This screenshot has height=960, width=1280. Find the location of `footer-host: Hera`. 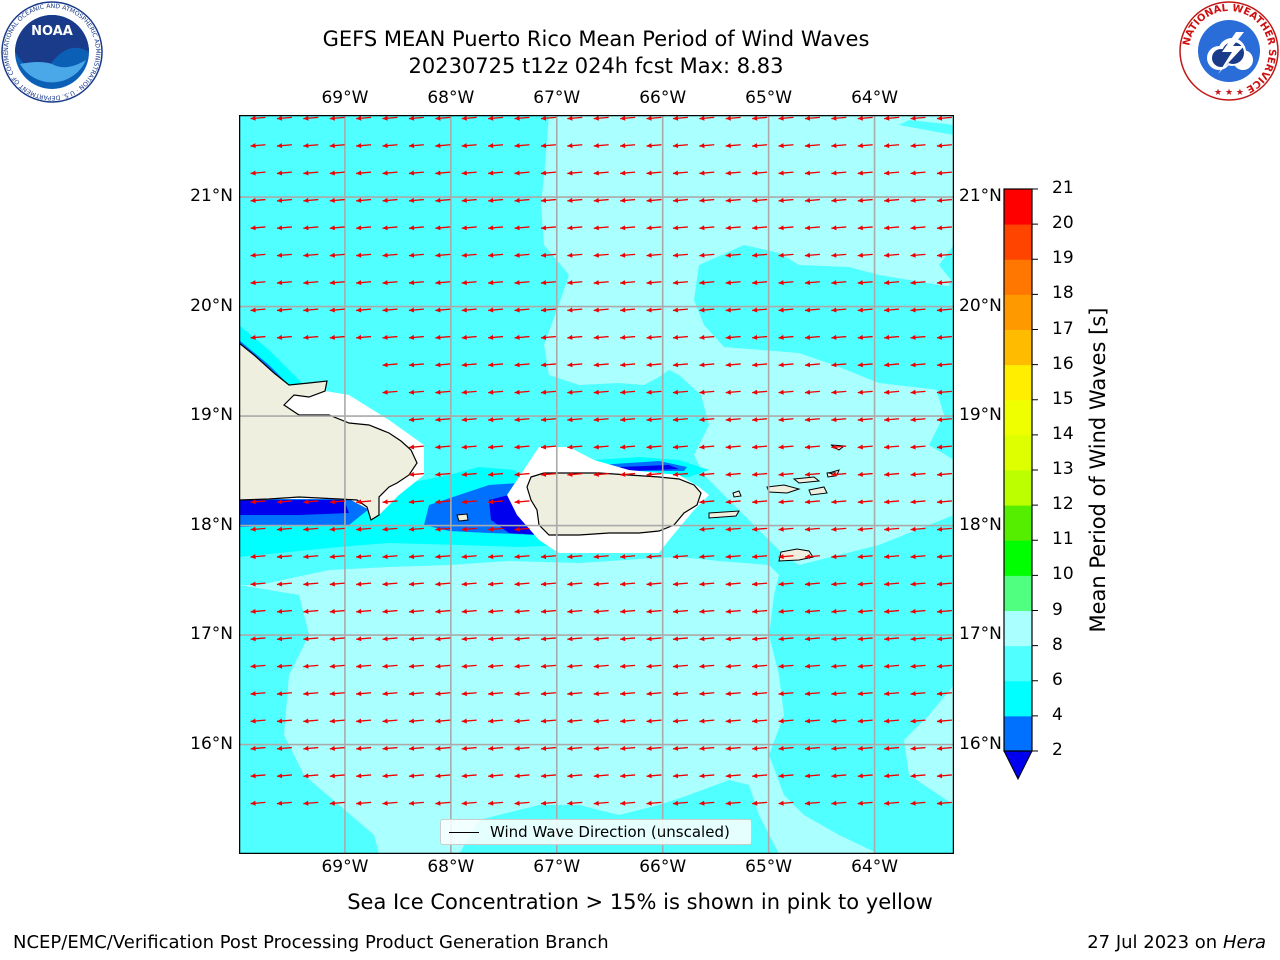

footer-host: Hera is located at coordinates (1244, 942).